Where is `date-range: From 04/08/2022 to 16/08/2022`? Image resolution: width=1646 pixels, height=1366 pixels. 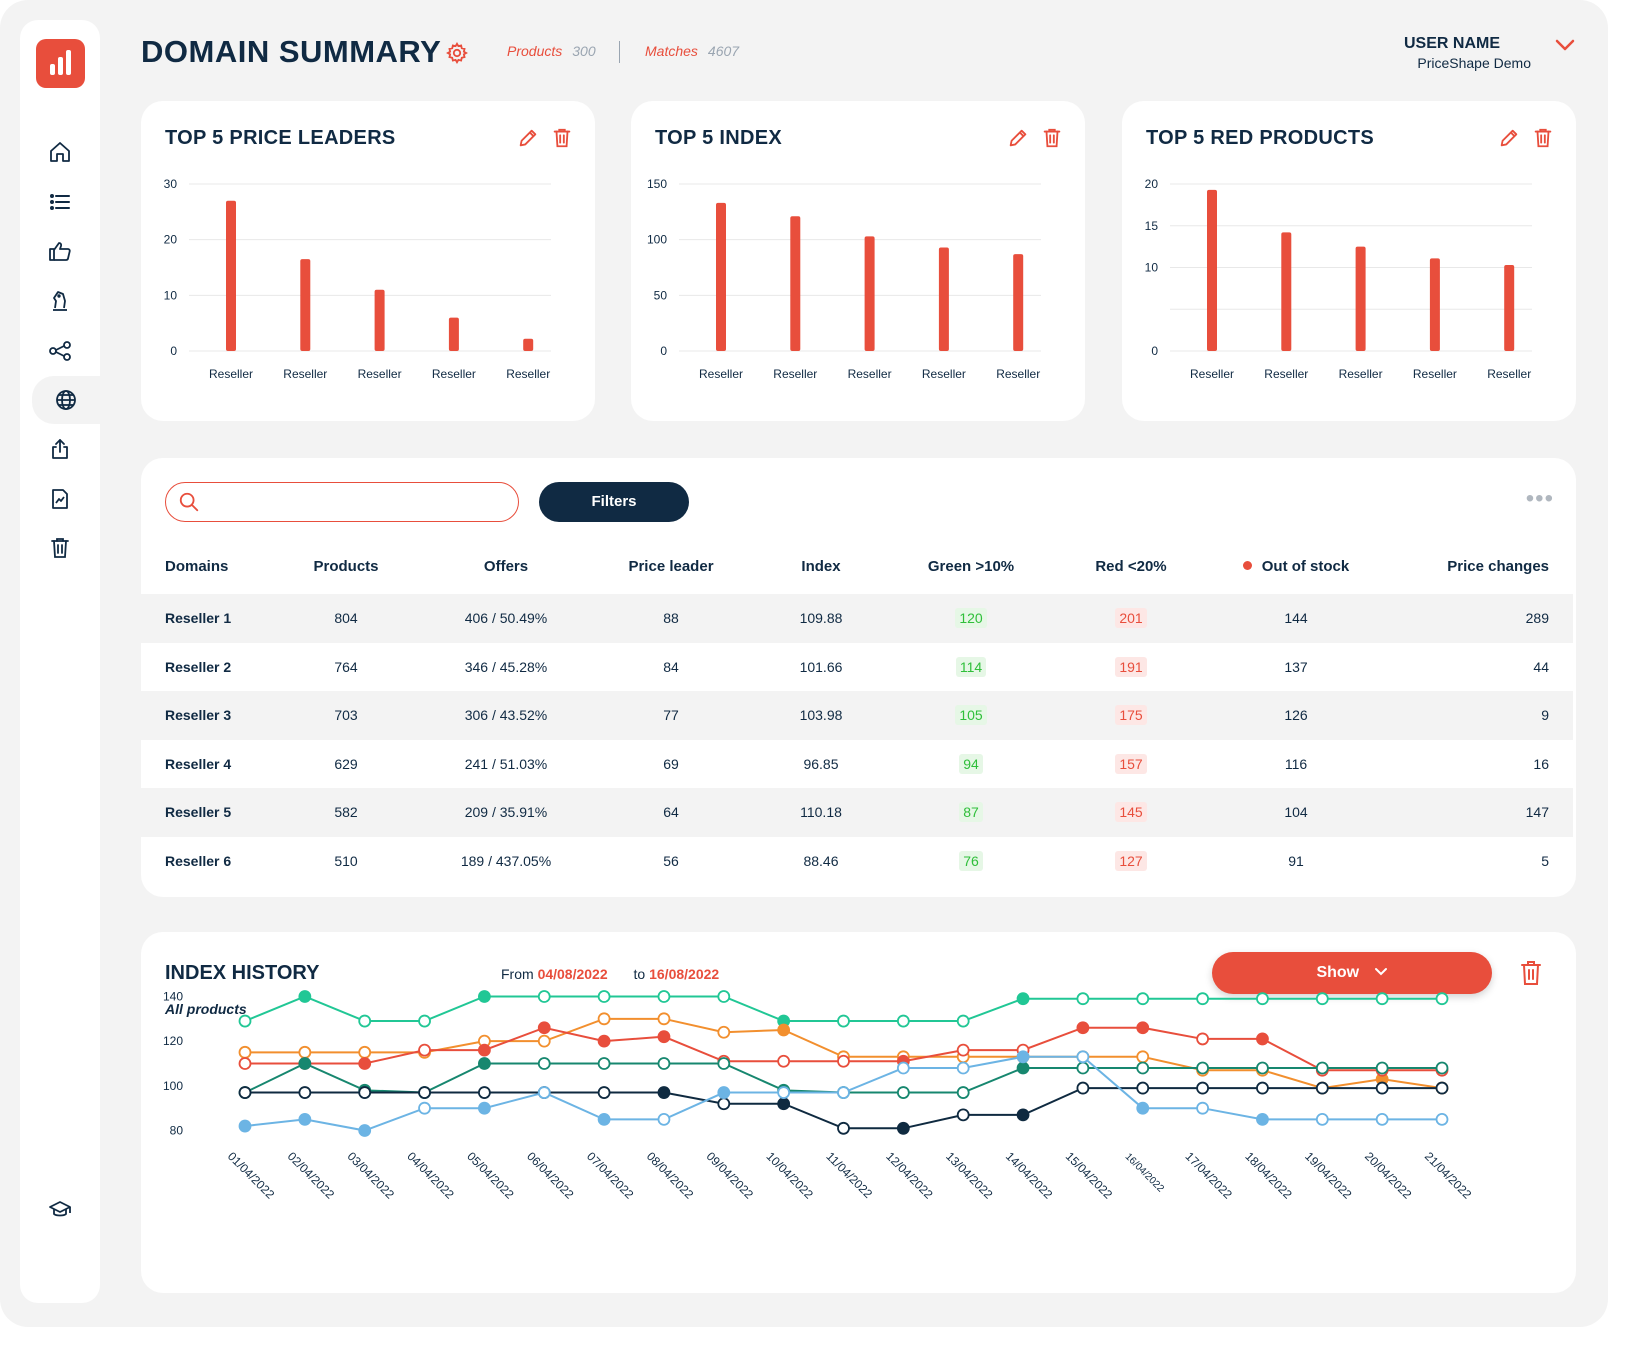 date-range: From 04/08/2022 to 16/08/2022 is located at coordinates (610, 974).